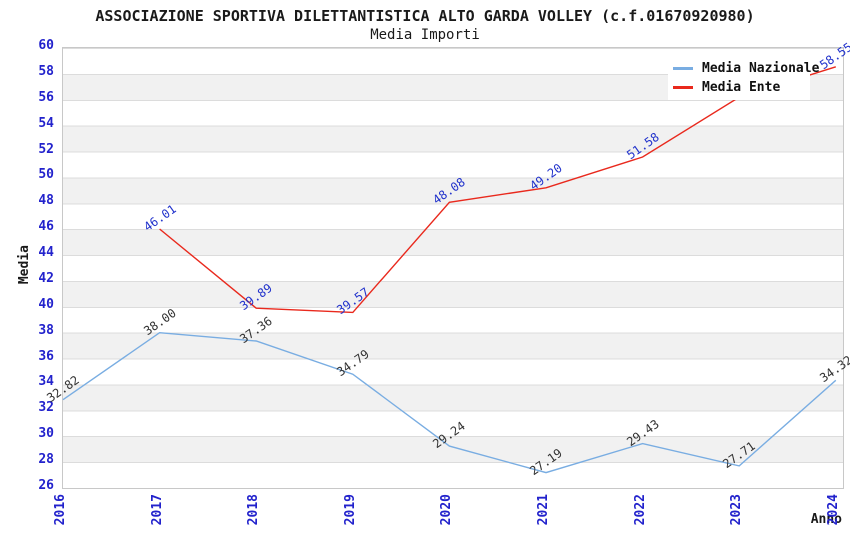  What do you see at coordinates (46, 175) in the screenshot?
I see `y-tick-label: 50` at bounding box center [46, 175].